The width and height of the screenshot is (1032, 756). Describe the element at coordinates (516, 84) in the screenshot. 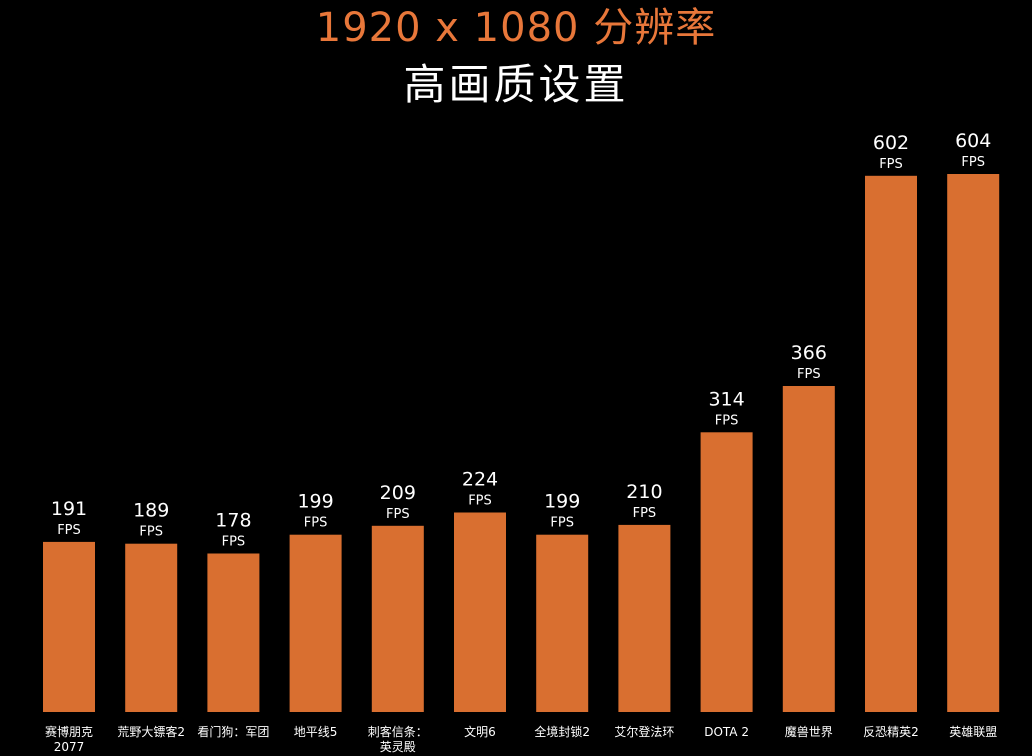

I see `chart-subtitle: 高画质设置` at that location.